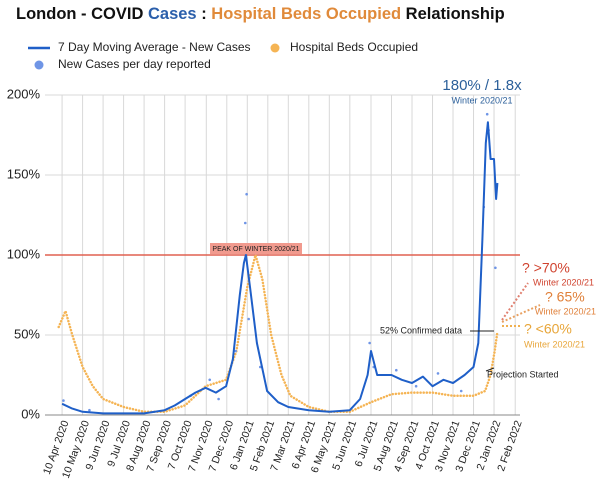 The width and height of the screenshot is (600, 482). I want to click on annotation-box, so click(256, 248).